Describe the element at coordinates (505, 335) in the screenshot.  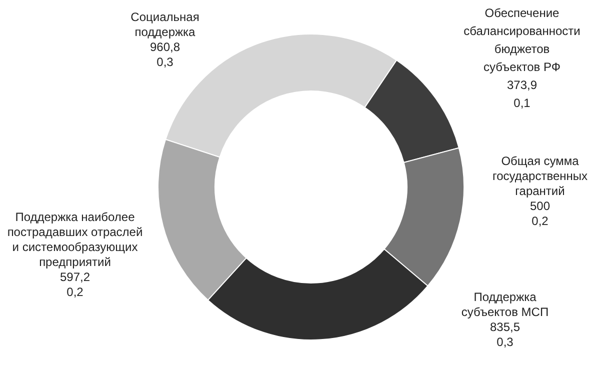
I see `data-label: 835,5 0,3` at that location.